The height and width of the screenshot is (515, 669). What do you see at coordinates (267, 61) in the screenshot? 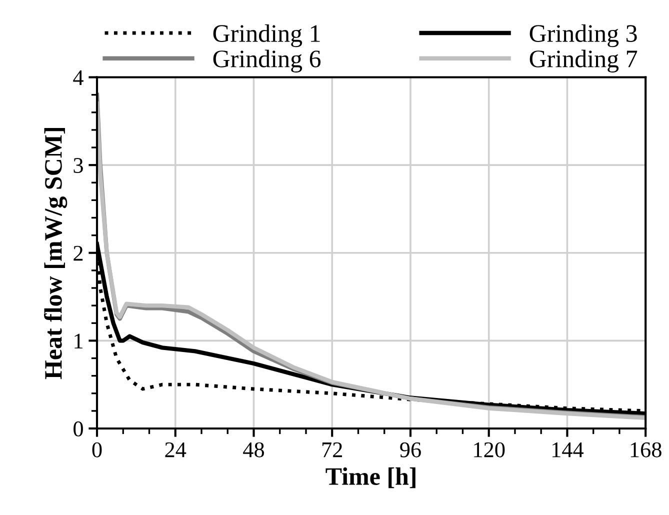
I see `legend-label: Grinding 6` at bounding box center [267, 61].